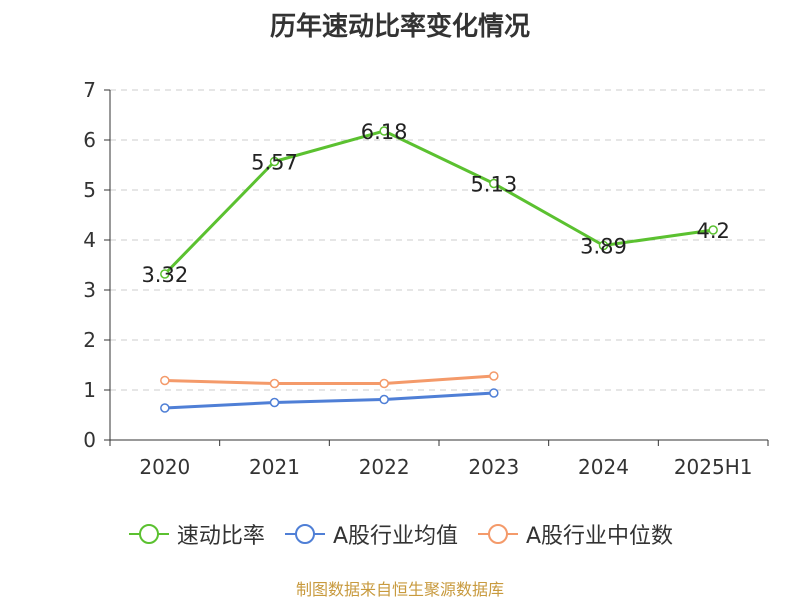 Image resolution: width=800 pixels, height=600 pixels. I want to click on legend-marker-industry-average, so click(304, 534).